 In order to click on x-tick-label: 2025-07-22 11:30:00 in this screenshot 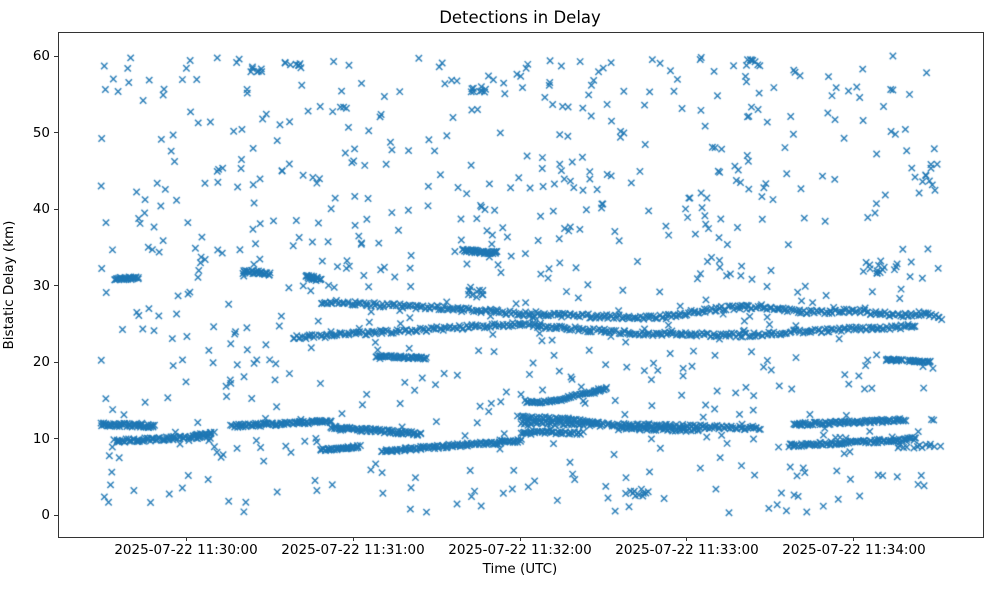, I will do `click(186, 550)`.